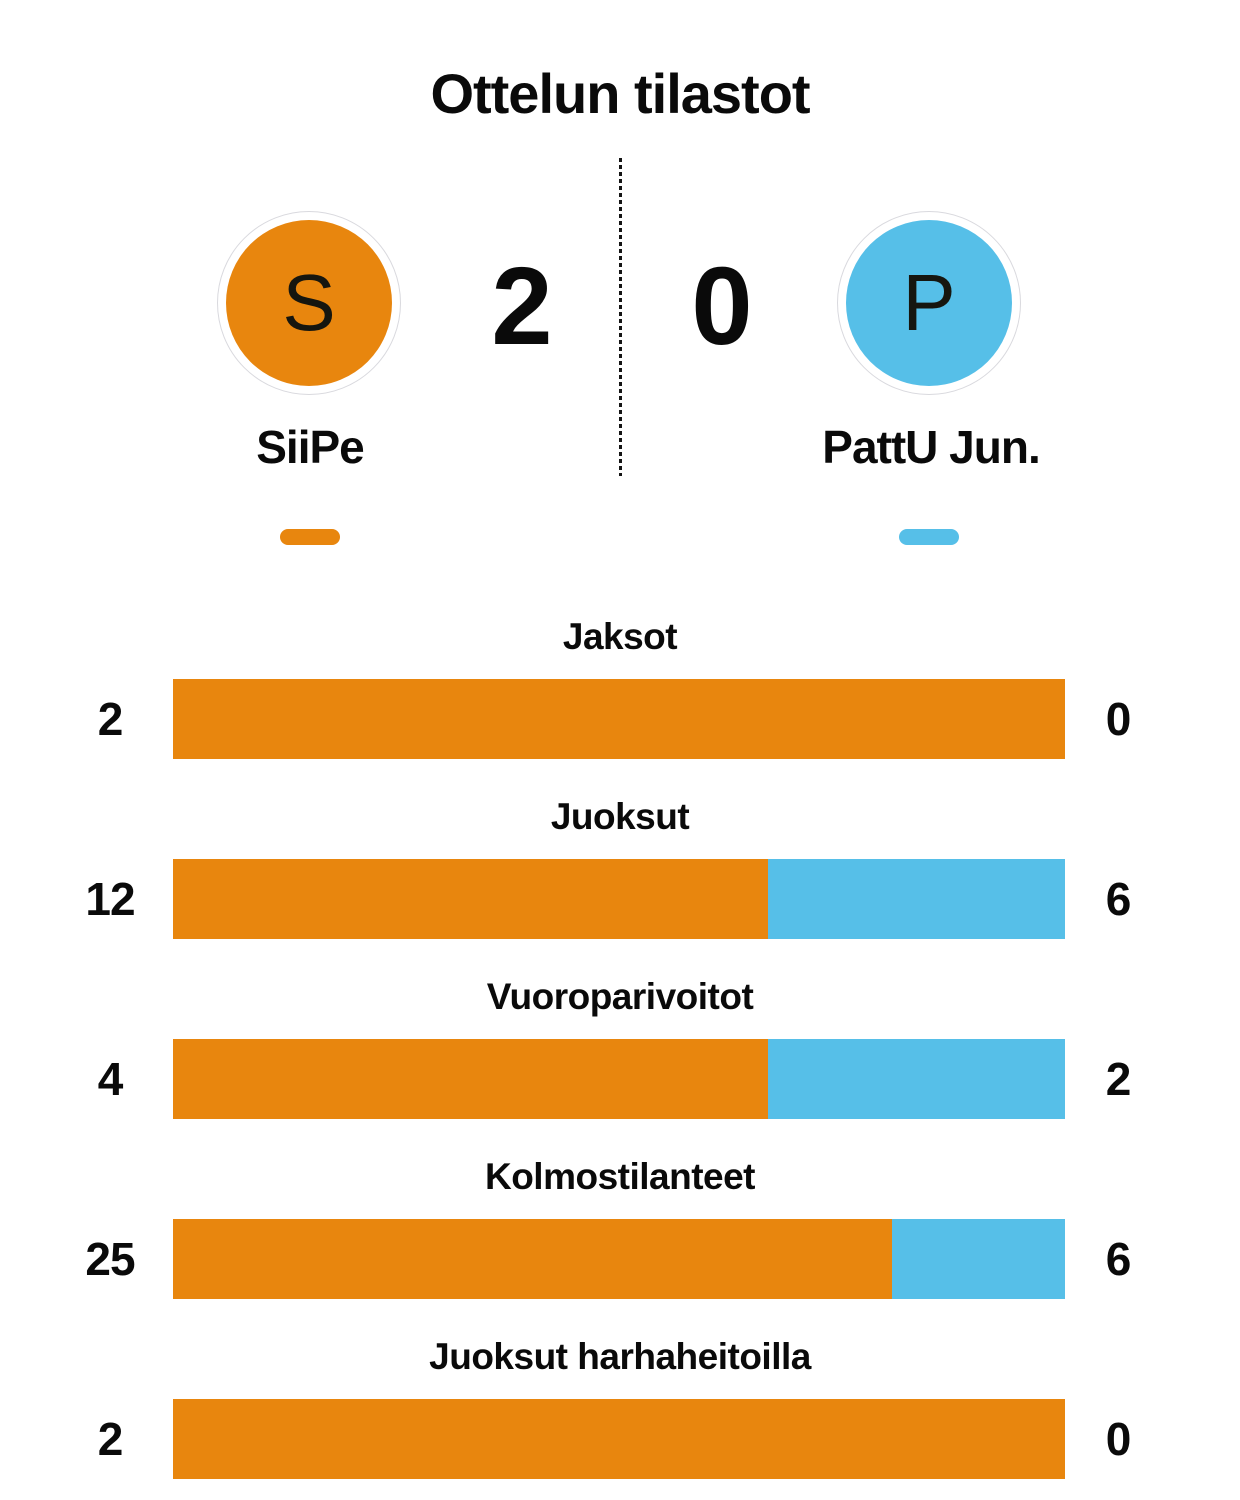  I want to click on stat-label: Jaksot, so click(620, 636).